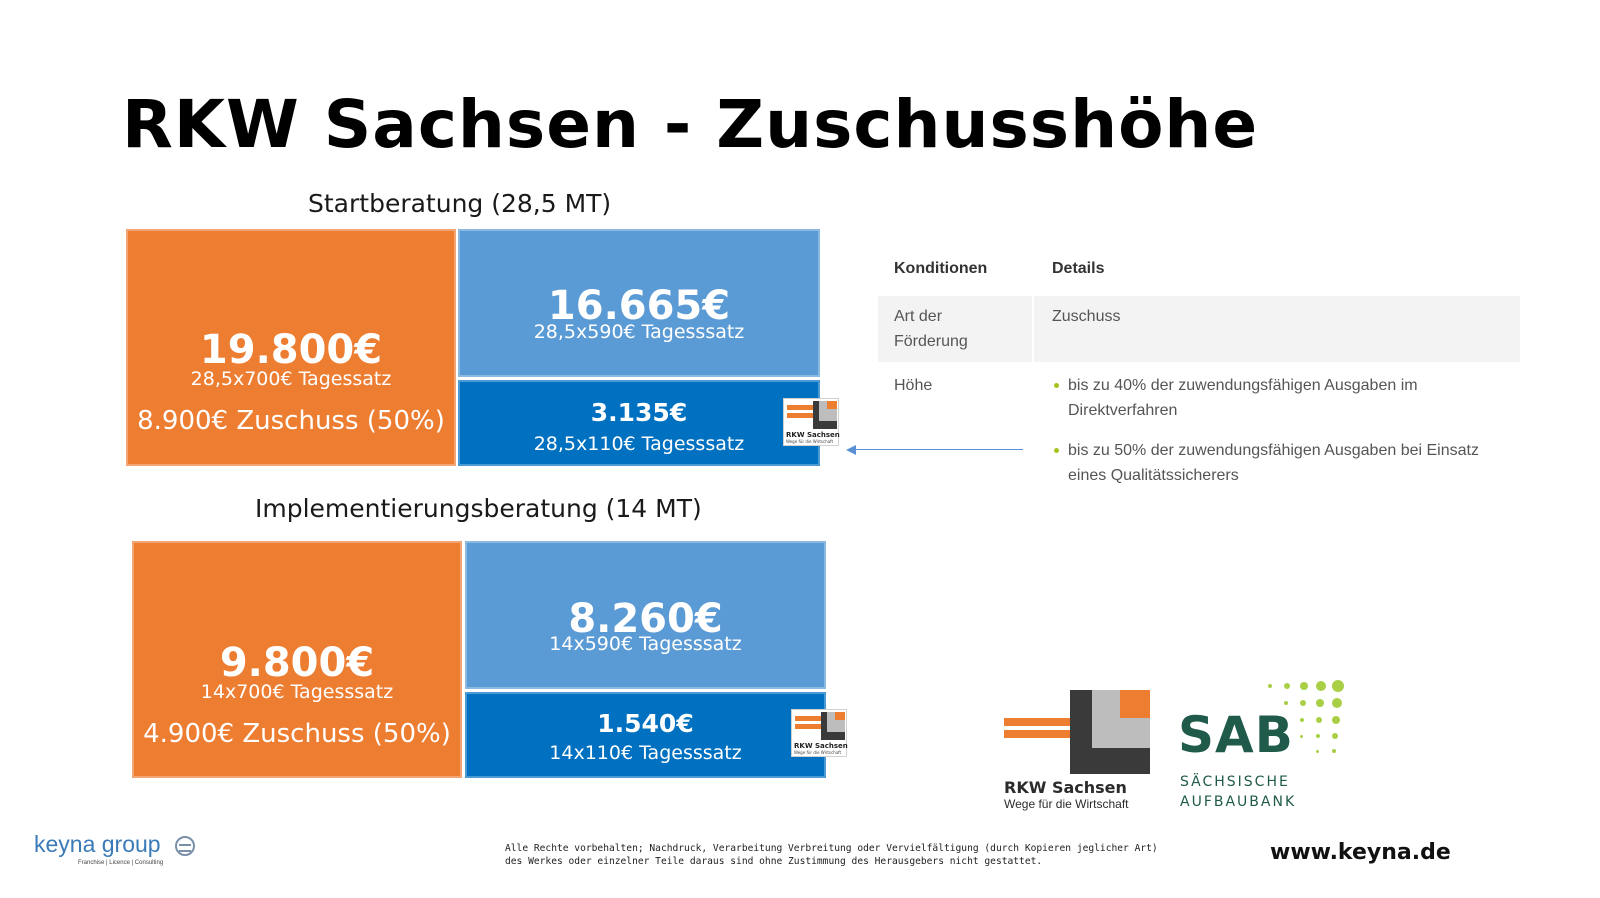 This screenshot has height=898, width=1600. I want to click on conditions-bullet1-line2: Direktverfahren, so click(1123, 410).